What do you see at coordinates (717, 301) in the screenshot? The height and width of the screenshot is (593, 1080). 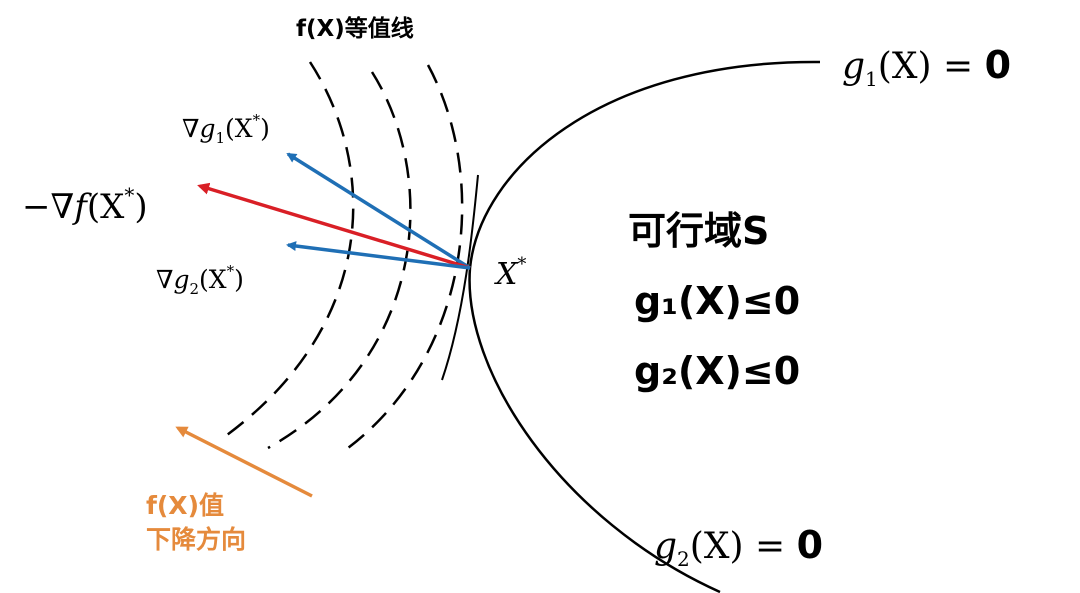 I see `feasible-ineq-1: g₁(X)≤0` at bounding box center [717, 301].